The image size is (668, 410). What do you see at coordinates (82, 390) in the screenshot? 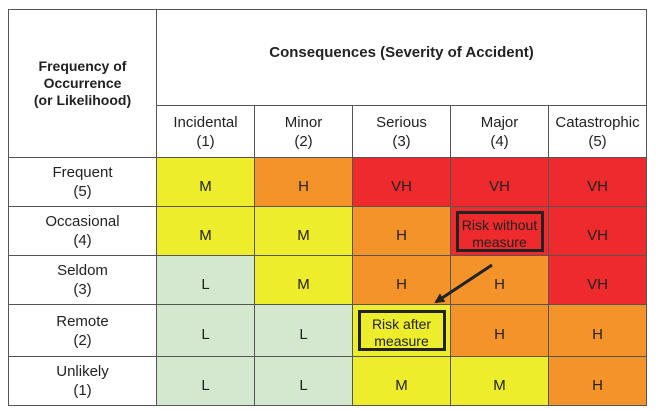
I see `row-code: (1)` at bounding box center [82, 390].